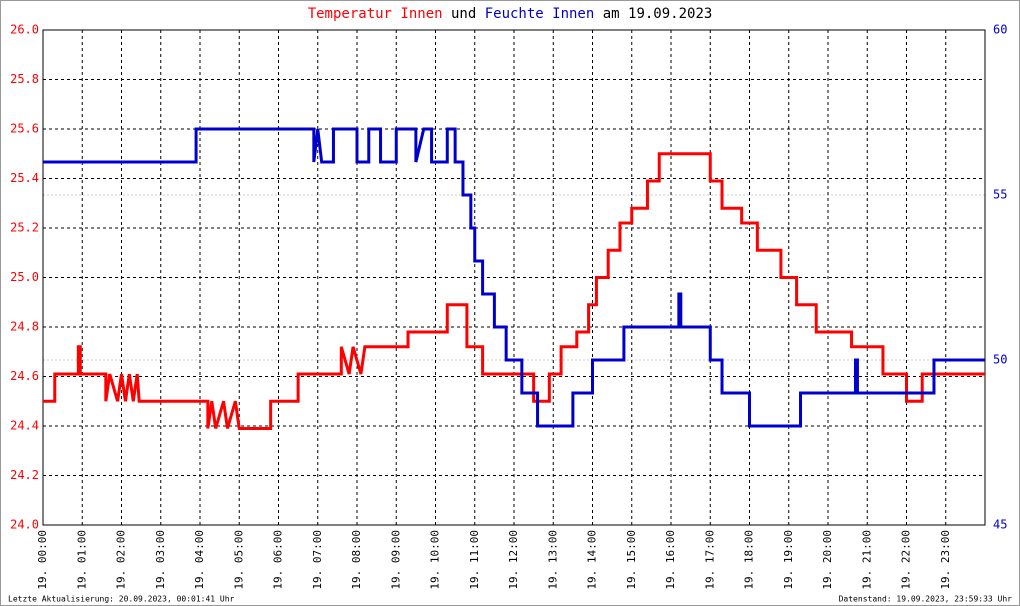 The width and height of the screenshot is (1020, 606). What do you see at coordinates (749, 560) in the screenshot?
I see `x-tick-label: 19. 18:00` at bounding box center [749, 560].